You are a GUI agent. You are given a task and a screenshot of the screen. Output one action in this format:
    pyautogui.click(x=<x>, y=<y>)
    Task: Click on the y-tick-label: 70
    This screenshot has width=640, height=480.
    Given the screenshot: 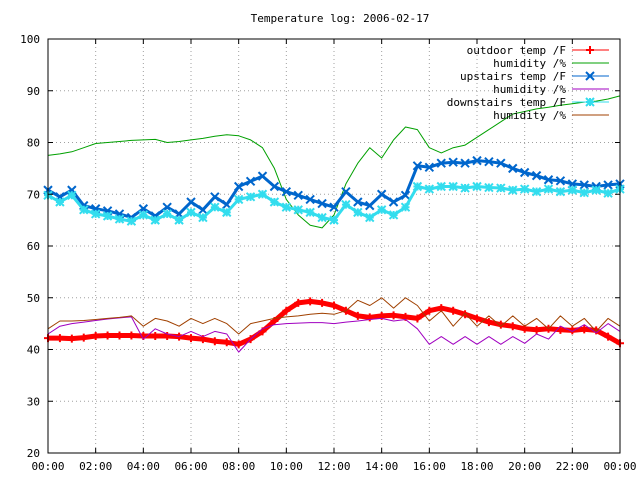 What is the action you would take?
    pyautogui.click(x=33, y=194)
    